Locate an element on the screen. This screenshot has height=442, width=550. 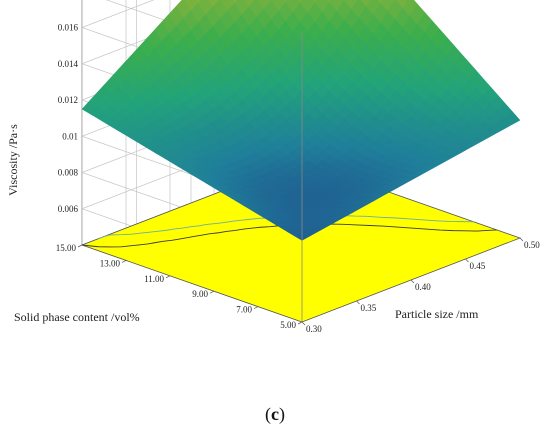
y-tick-label: 11.00 is located at coordinates (154, 279).